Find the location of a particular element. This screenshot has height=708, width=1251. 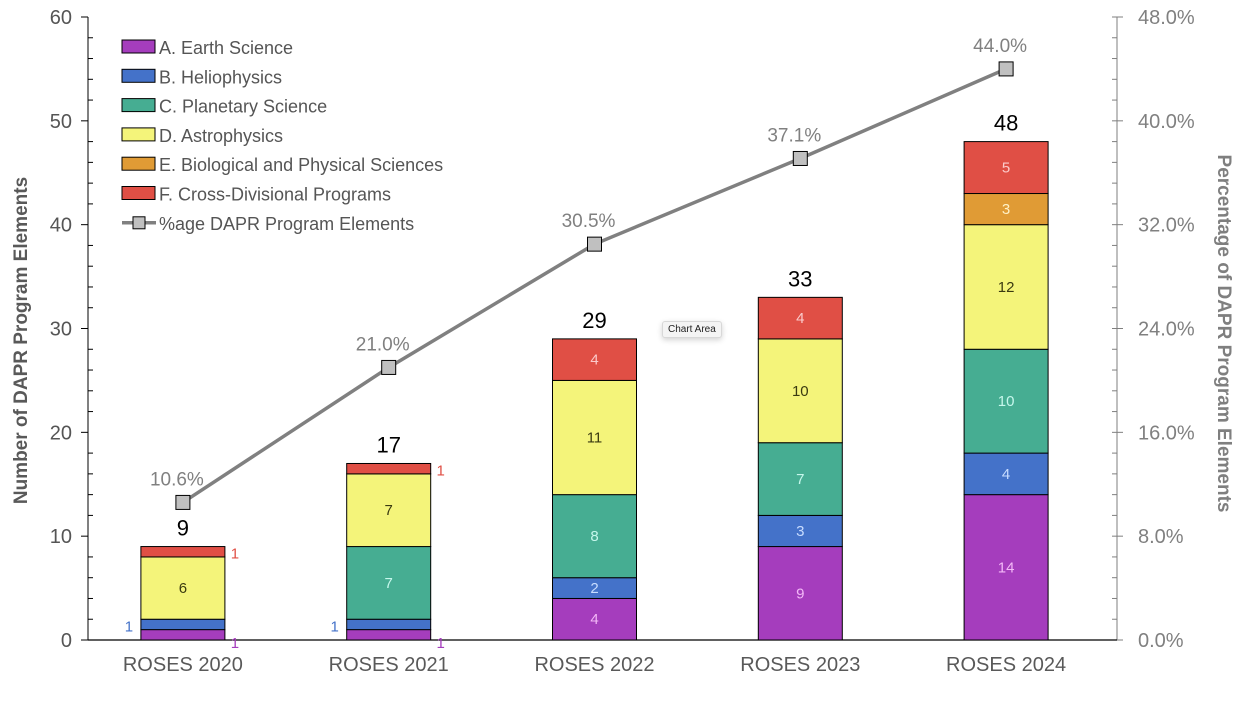

right-axis-tick-label: 8.0% is located at coordinates (1161, 537).